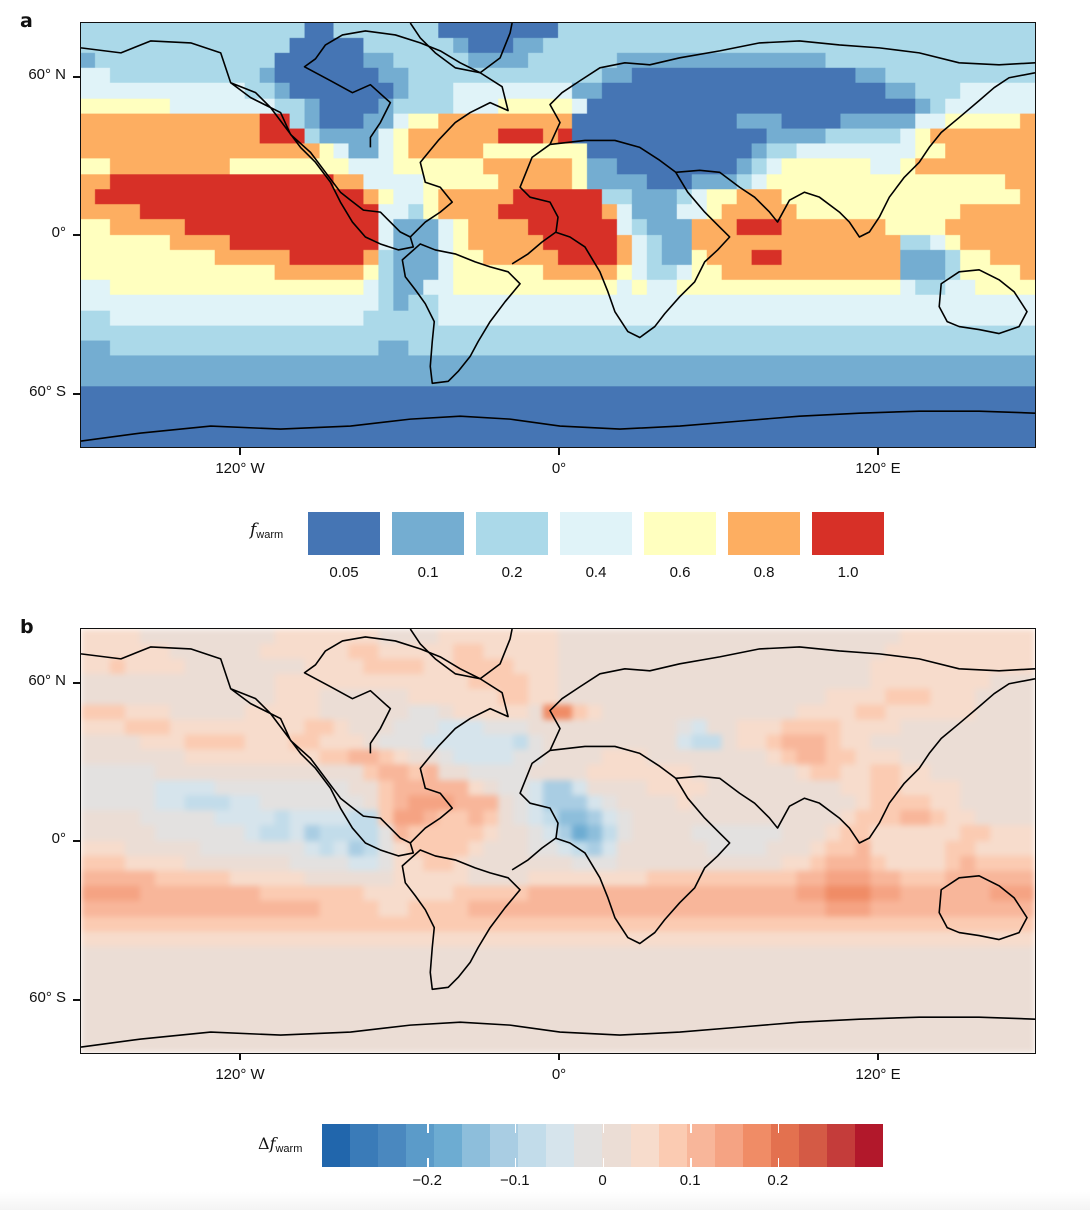  I want to click on legend-b-prefix: Δ, so click(264, 1143).